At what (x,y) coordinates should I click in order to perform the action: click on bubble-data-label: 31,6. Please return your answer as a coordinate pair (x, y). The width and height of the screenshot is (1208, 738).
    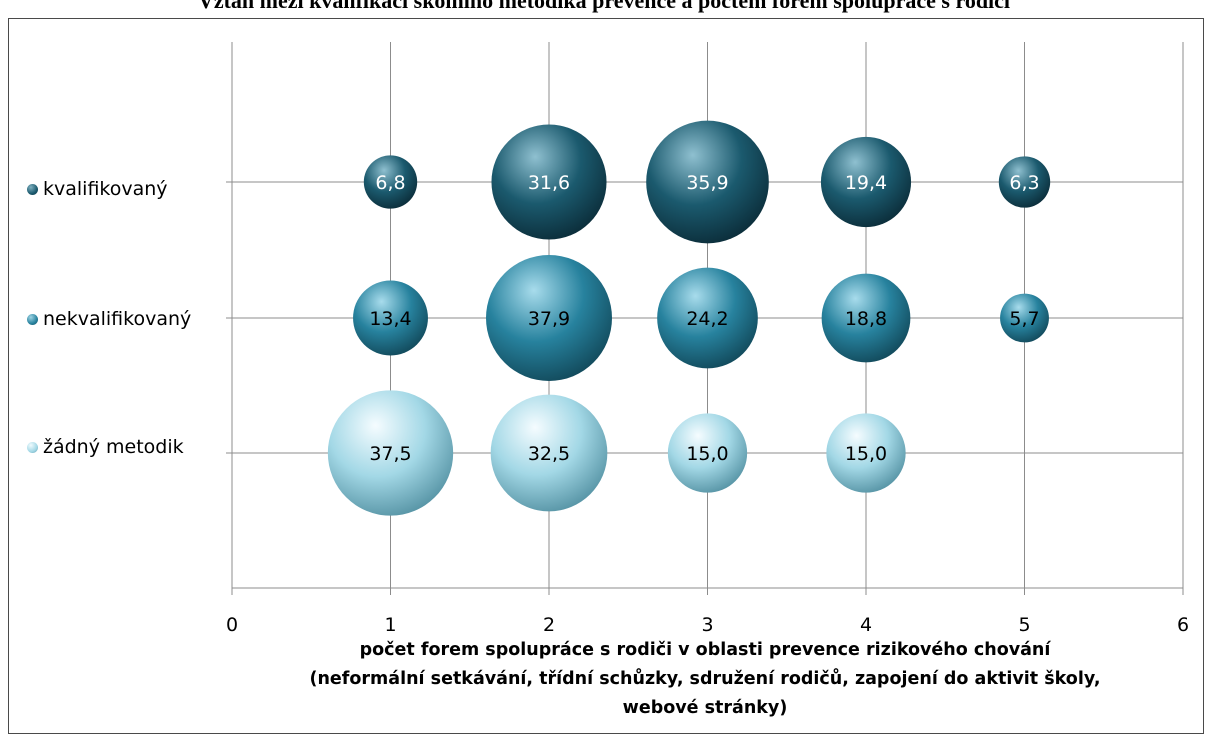
    Looking at the image, I should click on (549, 183).